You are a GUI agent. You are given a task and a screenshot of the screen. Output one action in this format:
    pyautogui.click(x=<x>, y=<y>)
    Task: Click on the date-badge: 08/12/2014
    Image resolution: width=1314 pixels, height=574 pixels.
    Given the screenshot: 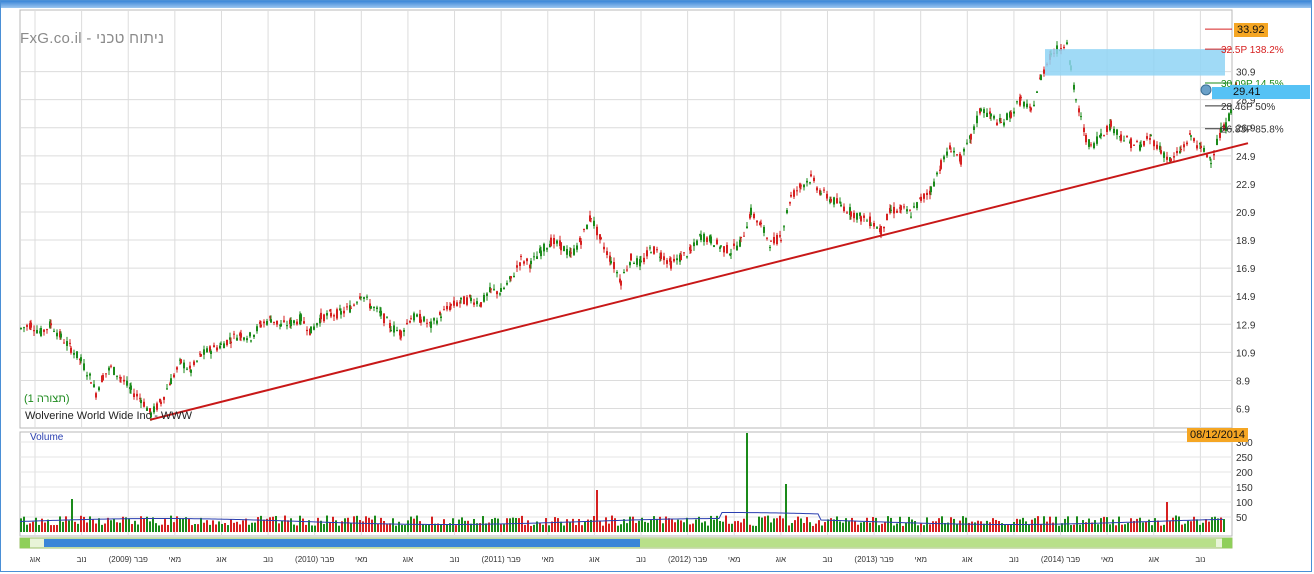 What is the action you would take?
    pyautogui.click(x=1218, y=435)
    